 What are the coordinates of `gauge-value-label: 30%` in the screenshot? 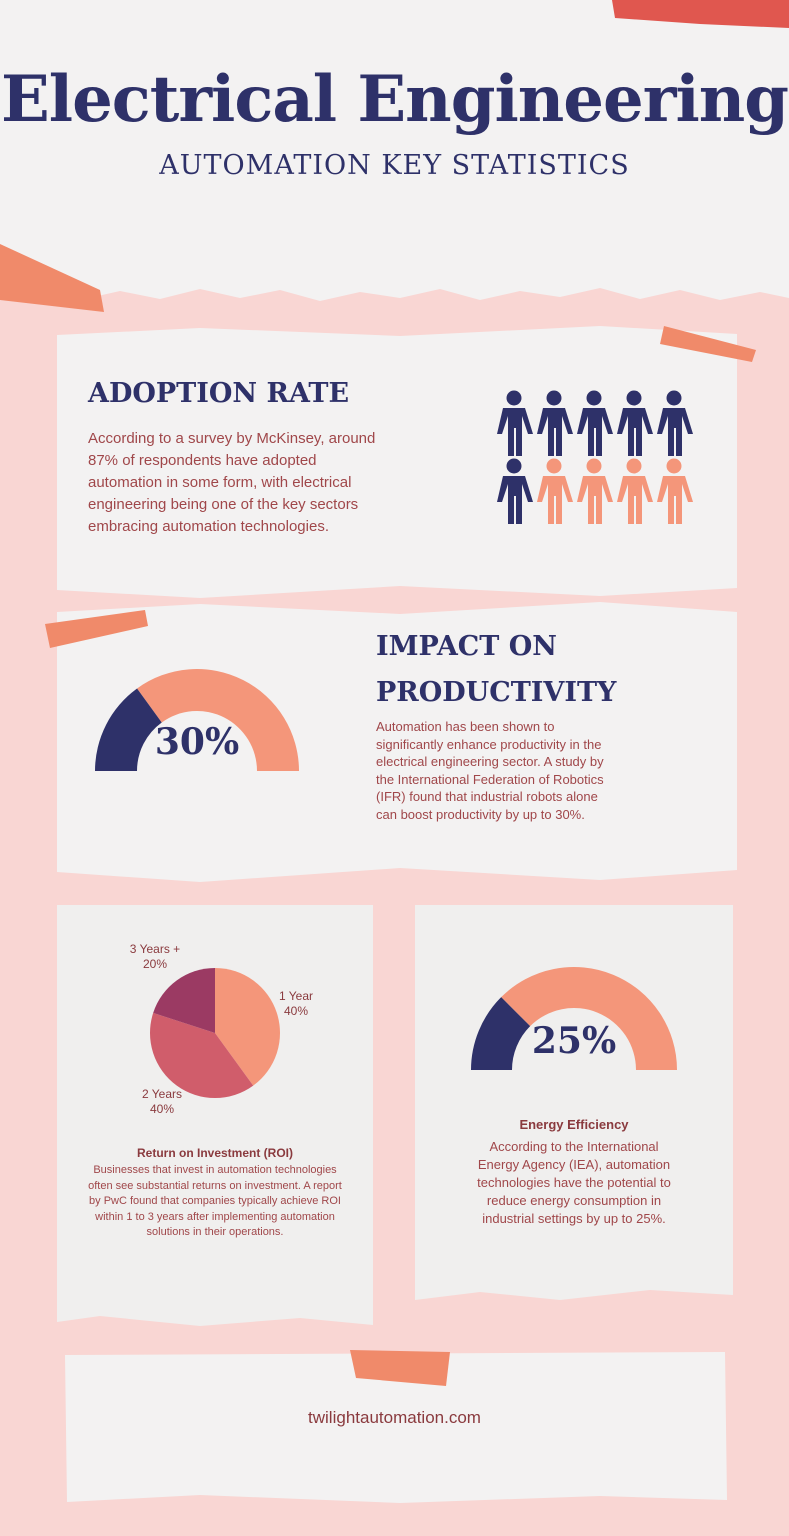 It's located at (197, 742).